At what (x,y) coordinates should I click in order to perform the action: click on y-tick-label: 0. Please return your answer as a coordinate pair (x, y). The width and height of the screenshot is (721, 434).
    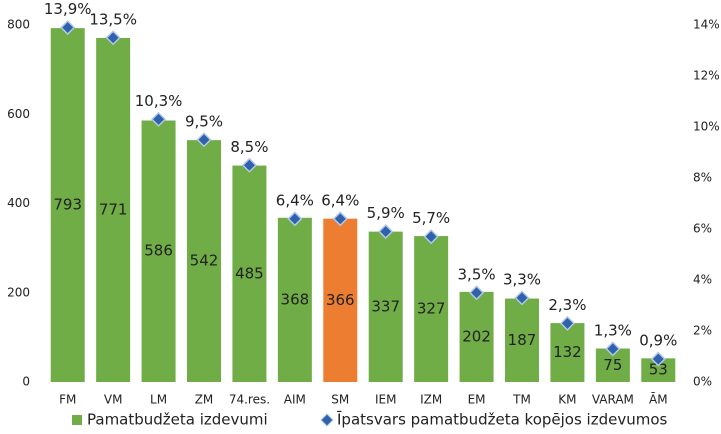
    Looking at the image, I should click on (26, 382).